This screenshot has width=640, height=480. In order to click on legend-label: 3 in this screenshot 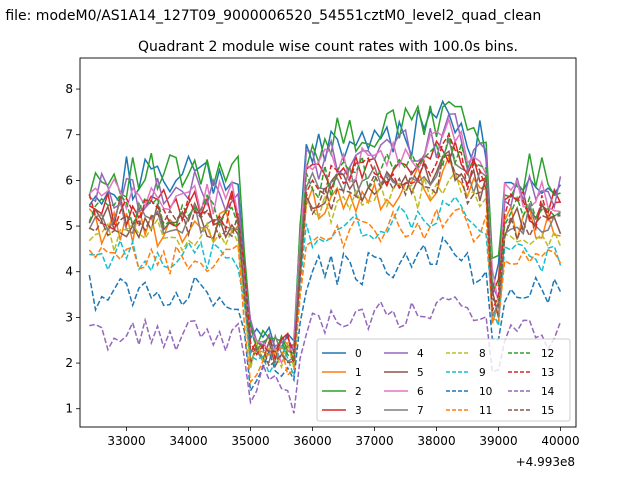, I will do `click(358, 411)`.